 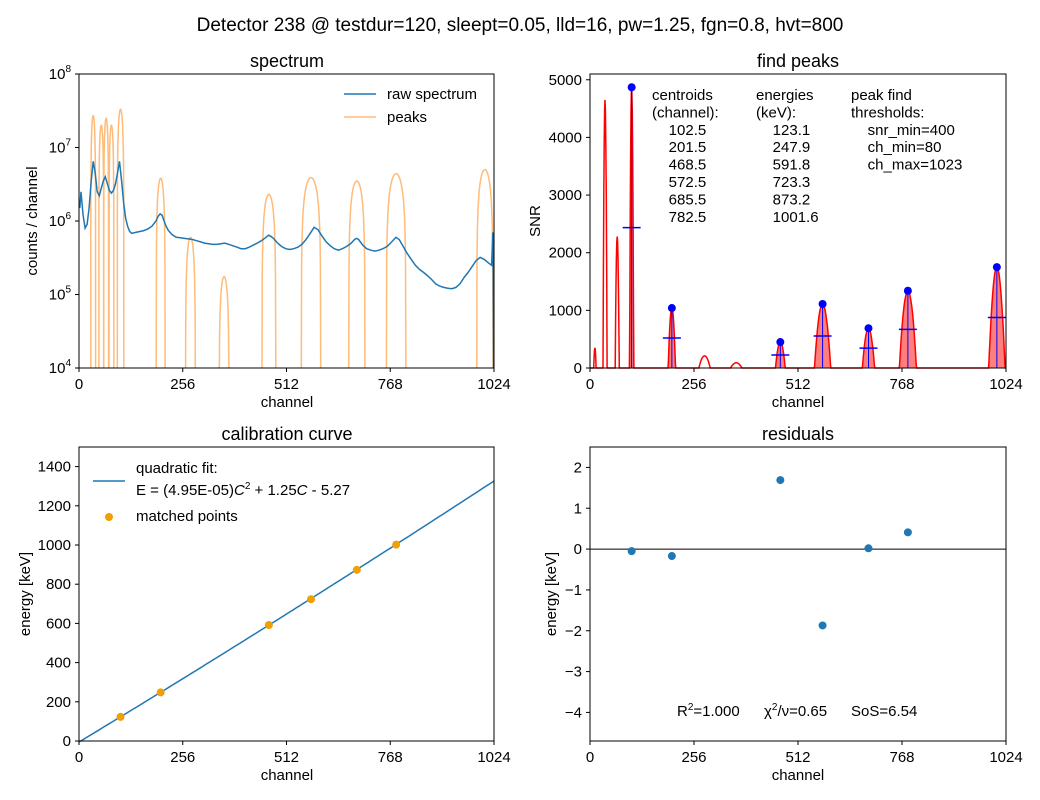 I want to click on annotation-line: 102.5, so click(x=679, y=130).